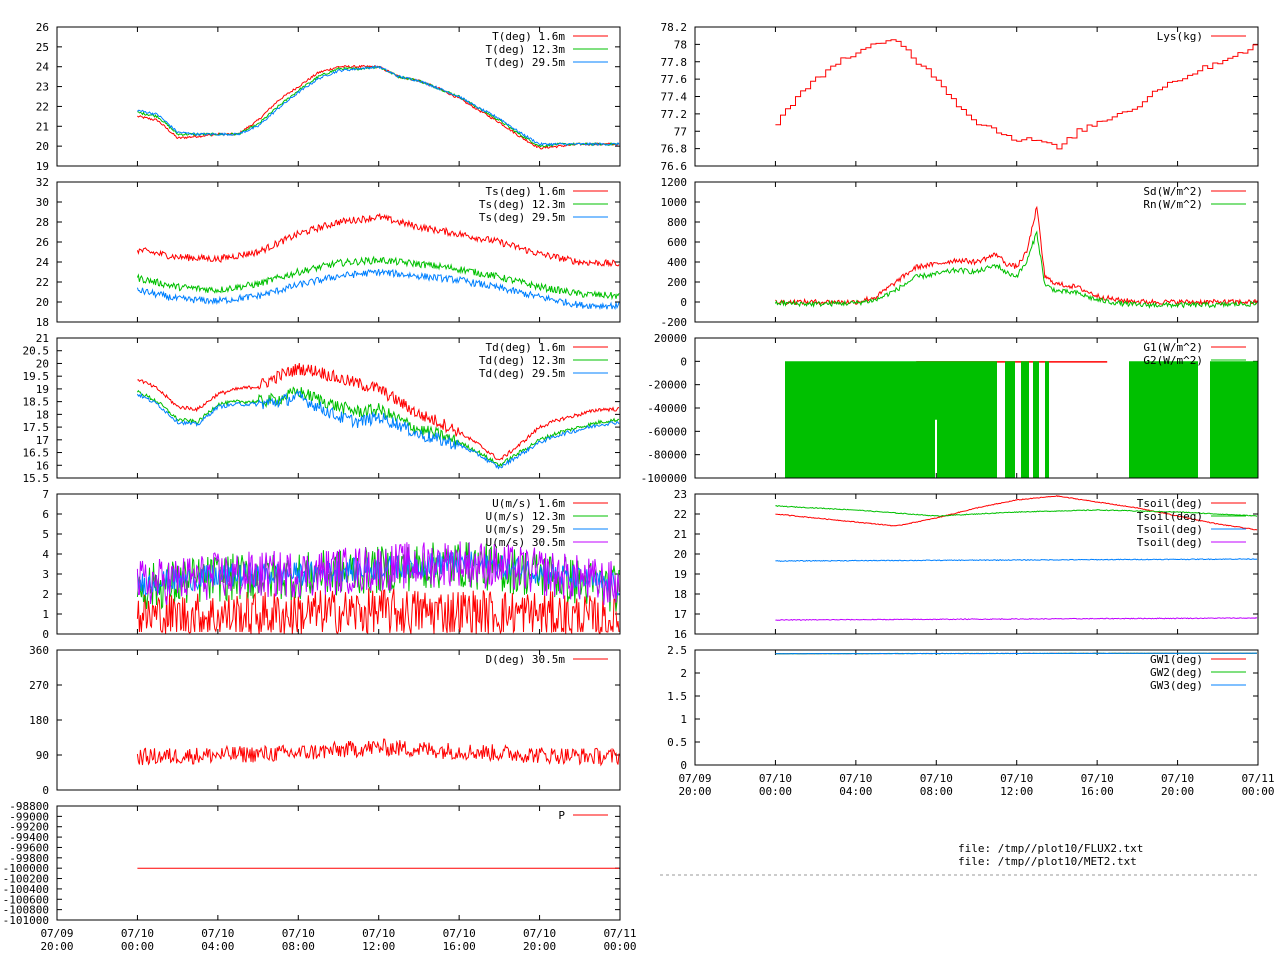 The height and width of the screenshot is (965, 1280). Describe the element at coordinates (42, 755) in the screenshot. I see `y-tick-label: 90` at that location.